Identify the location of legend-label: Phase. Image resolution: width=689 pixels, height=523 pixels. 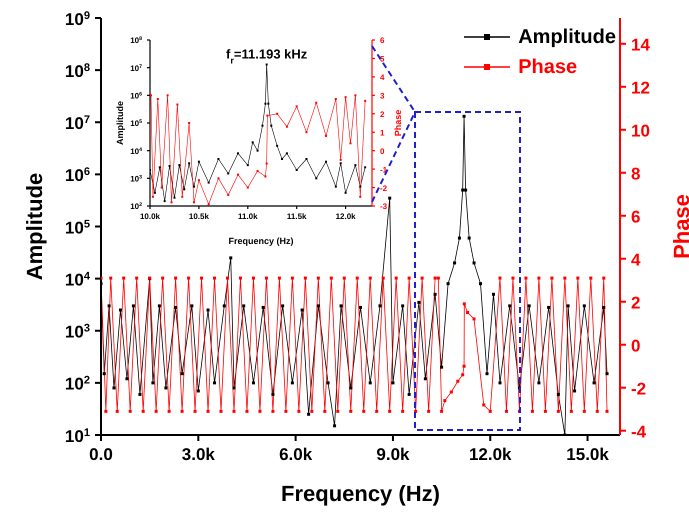
(548, 67).